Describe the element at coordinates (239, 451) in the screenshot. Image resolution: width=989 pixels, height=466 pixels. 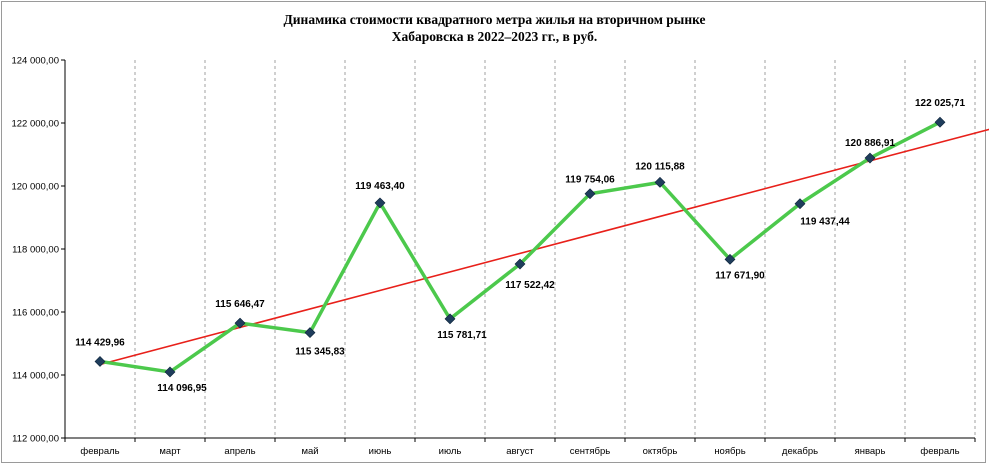
I see `x-tick-label: апрель` at that location.